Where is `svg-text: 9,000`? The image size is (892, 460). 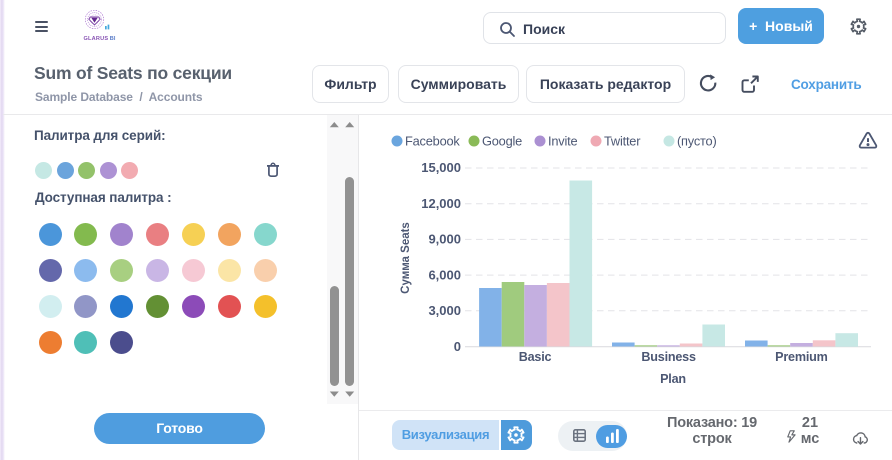 svg-text: 9,000 is located at coordinates (444, 239).